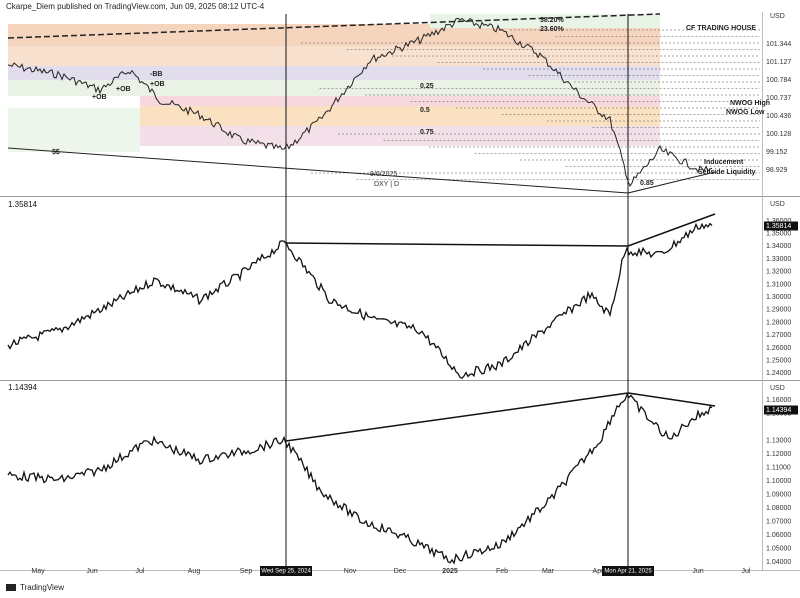 The image size is (800, 598). I want to click on scale-label: 1.08000, so click(778, 508).